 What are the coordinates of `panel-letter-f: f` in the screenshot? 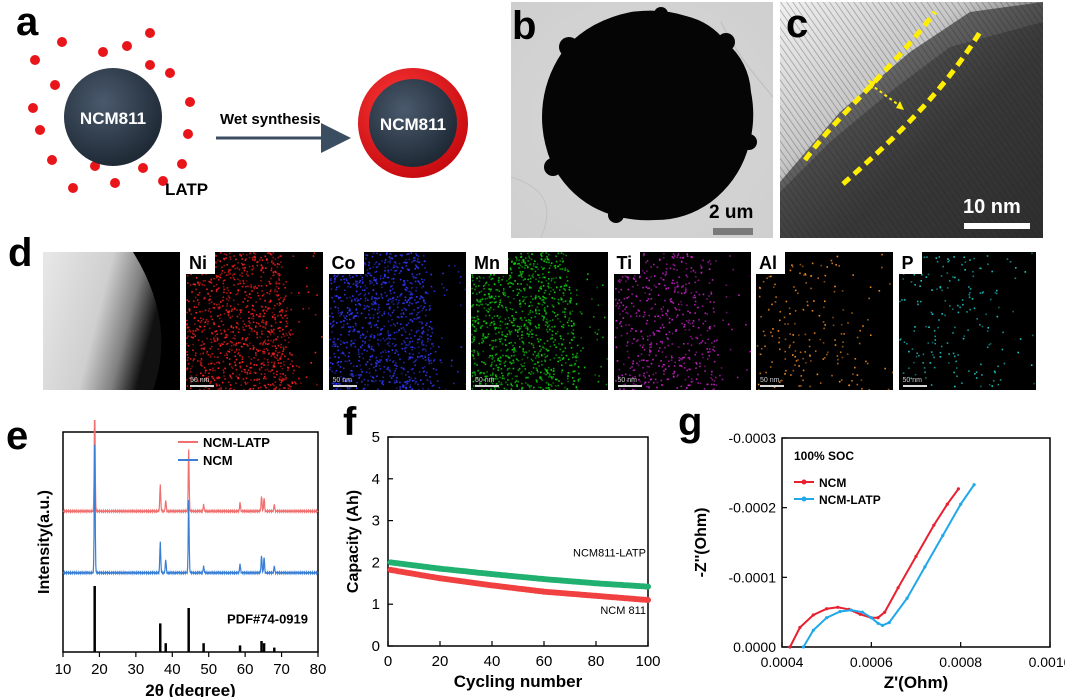 It's located at (350, 422).